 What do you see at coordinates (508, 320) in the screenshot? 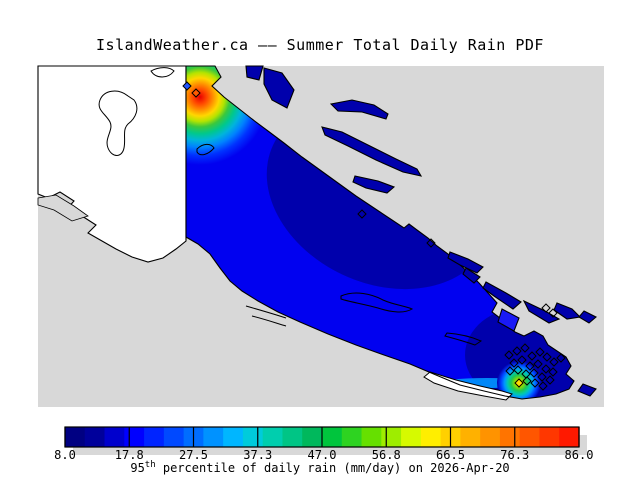
I see `island-saltspring` at bounding box center [508, 320].